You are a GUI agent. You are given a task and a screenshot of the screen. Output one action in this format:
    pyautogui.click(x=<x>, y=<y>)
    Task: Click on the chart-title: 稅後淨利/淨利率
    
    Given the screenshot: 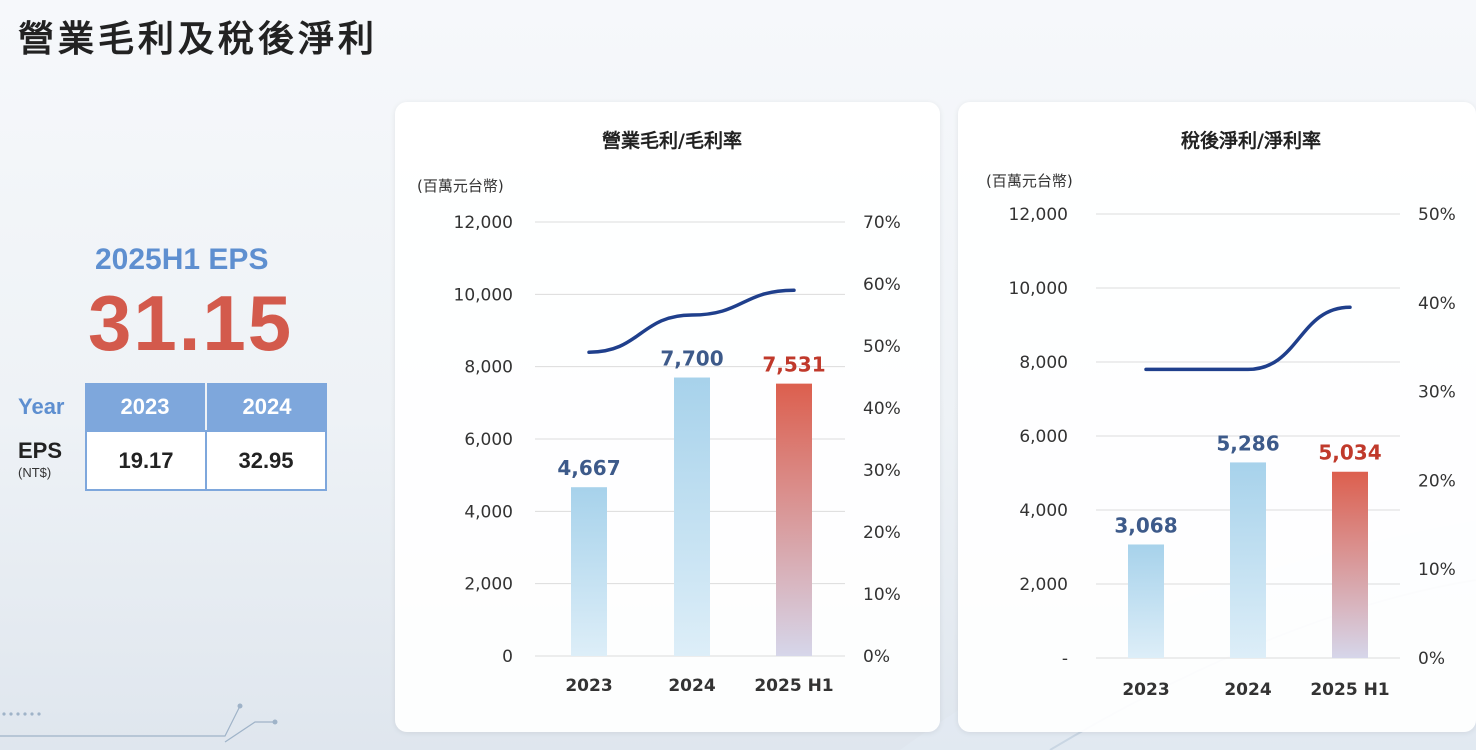 What is the action you would take?
    pyautogui.click(x=1251, y=140)
    